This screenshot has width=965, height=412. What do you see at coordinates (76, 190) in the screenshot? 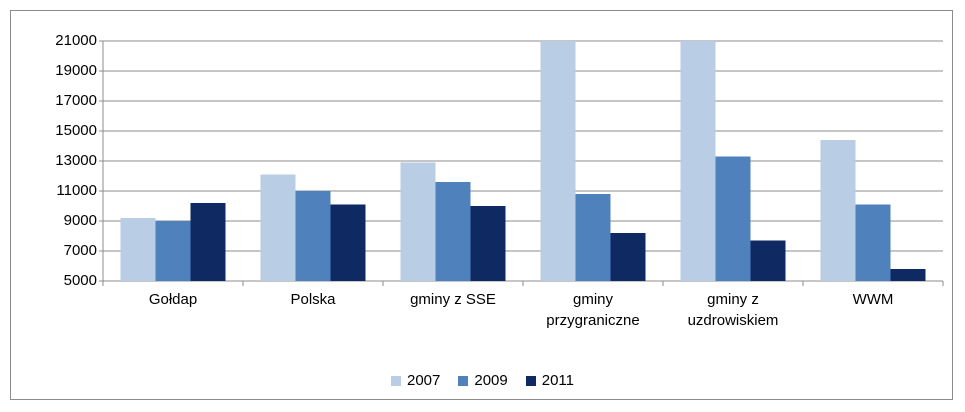
I see `y-tick-label: 11000` at bounding box center [76, 190].